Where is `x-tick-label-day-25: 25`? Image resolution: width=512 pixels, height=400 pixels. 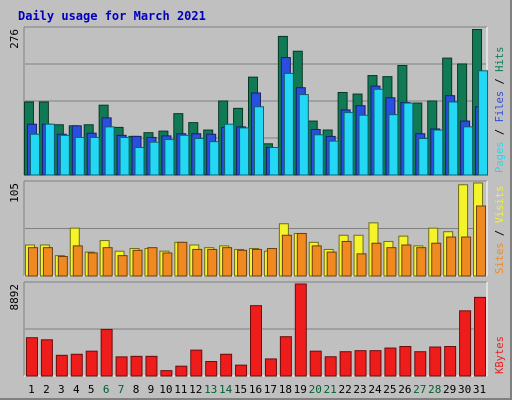 x-tick-label-day-25: 25 is located at coordinates (389, 389).